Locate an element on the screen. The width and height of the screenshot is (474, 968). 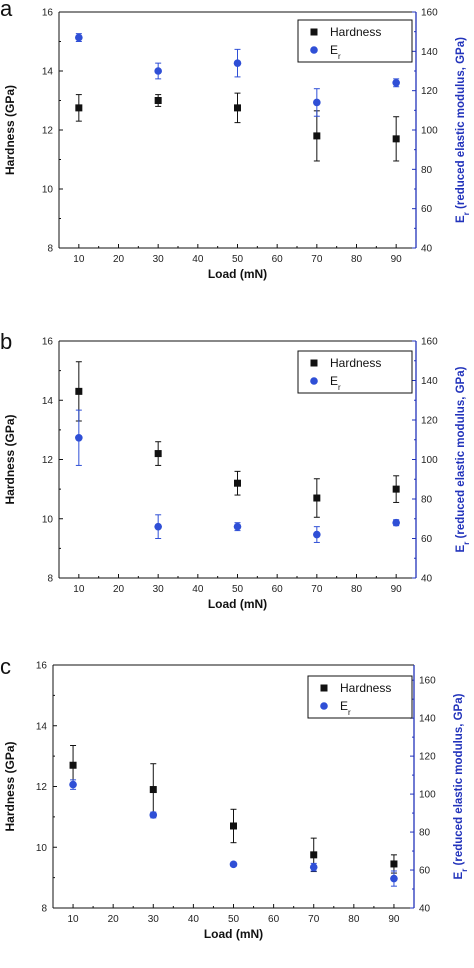
legend-marker-modulus is located at coordinates (314, 381).